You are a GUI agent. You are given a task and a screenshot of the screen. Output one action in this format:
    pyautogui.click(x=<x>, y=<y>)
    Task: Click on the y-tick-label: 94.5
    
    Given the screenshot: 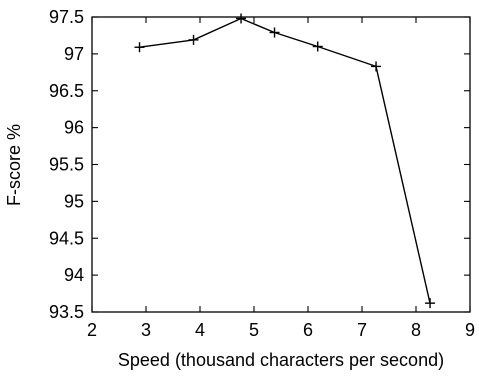 What is the action you would take?
    pyautogui.click(x=66, y=238)
    